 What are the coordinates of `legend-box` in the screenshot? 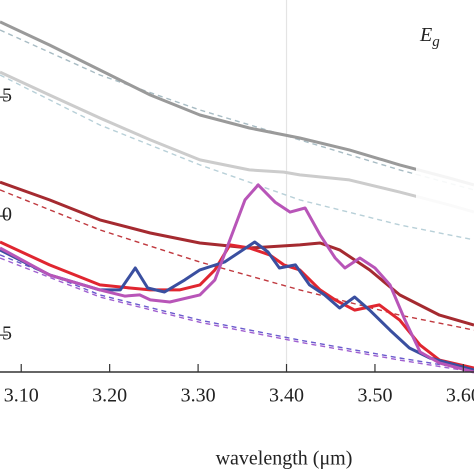 It's located at (445, 114).